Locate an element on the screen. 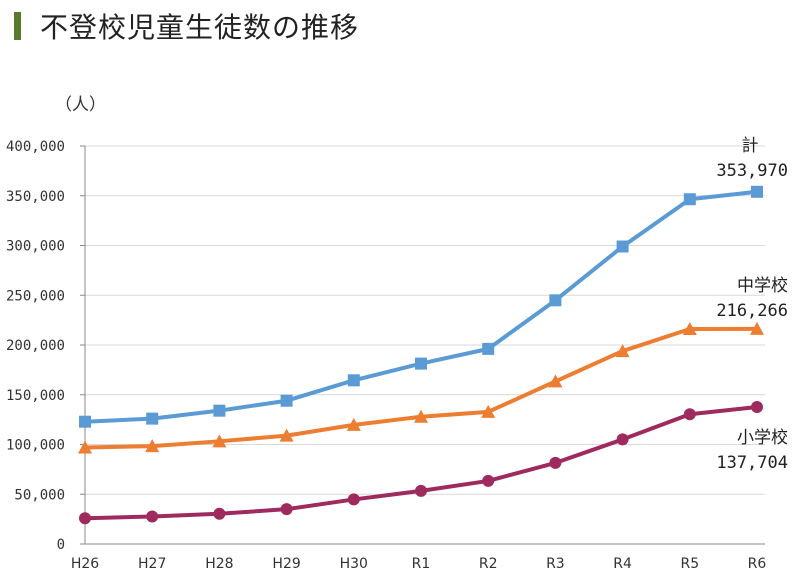  x-tick-label: R5 is located at coordinates (689, 564).